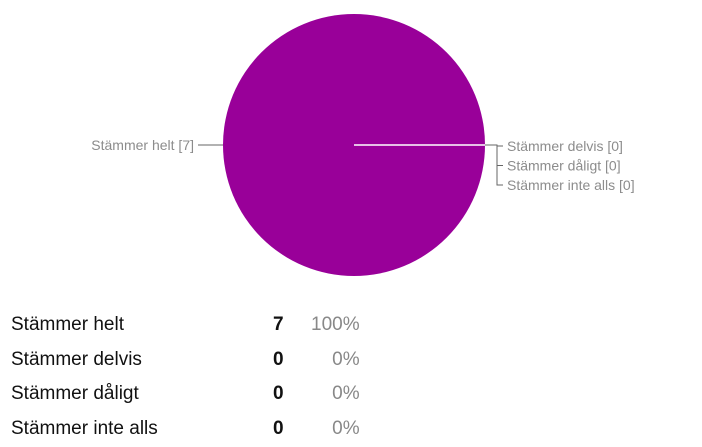  I want to click on option-label: Stämmer helt, so click(67, 325).